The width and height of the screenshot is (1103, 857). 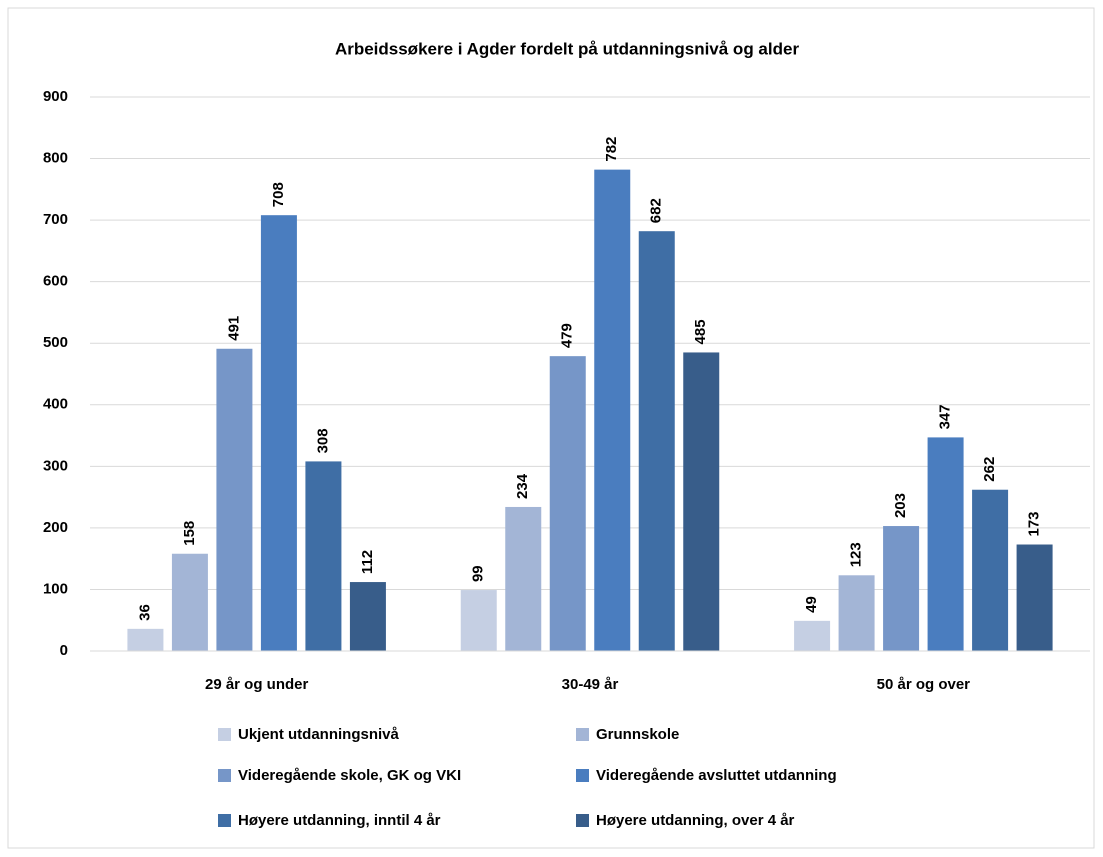 I want to click on data-label: 782, so click(x=611, y=149).